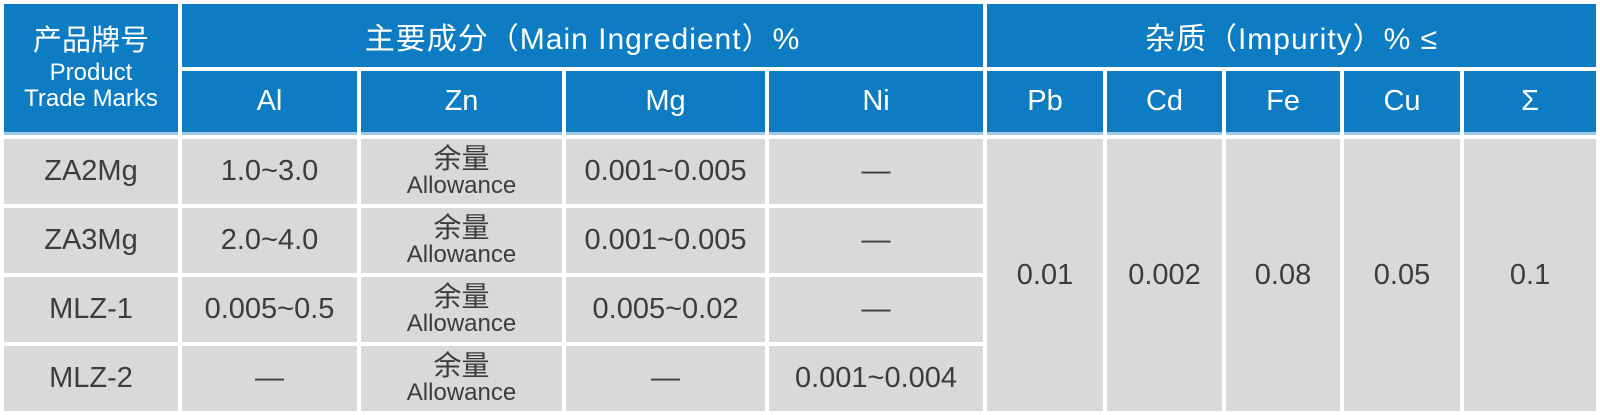 The image size is (1600, 415). I want to click on product-name-cell: ZA3Mg, so click(91, 240).